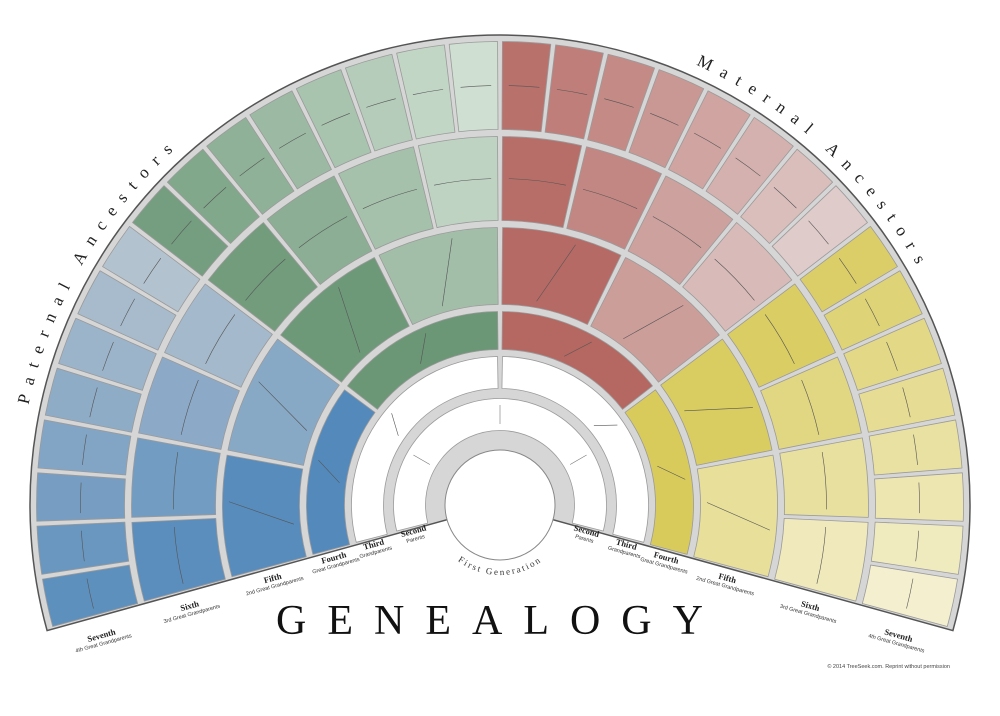 The width and height of the screenshot is (1000, 716). Describe the element at coordinates (500, 505) in the screenshot. I see `first-generation-cell` at that location.